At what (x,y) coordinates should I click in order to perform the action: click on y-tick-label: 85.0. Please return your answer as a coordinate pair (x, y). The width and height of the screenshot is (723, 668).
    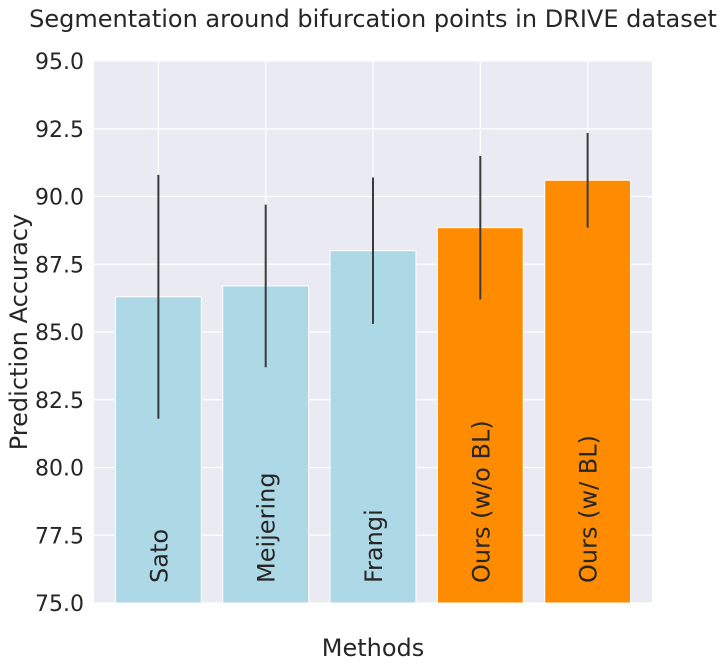
    Looking at the image, I should click on (59, 333).